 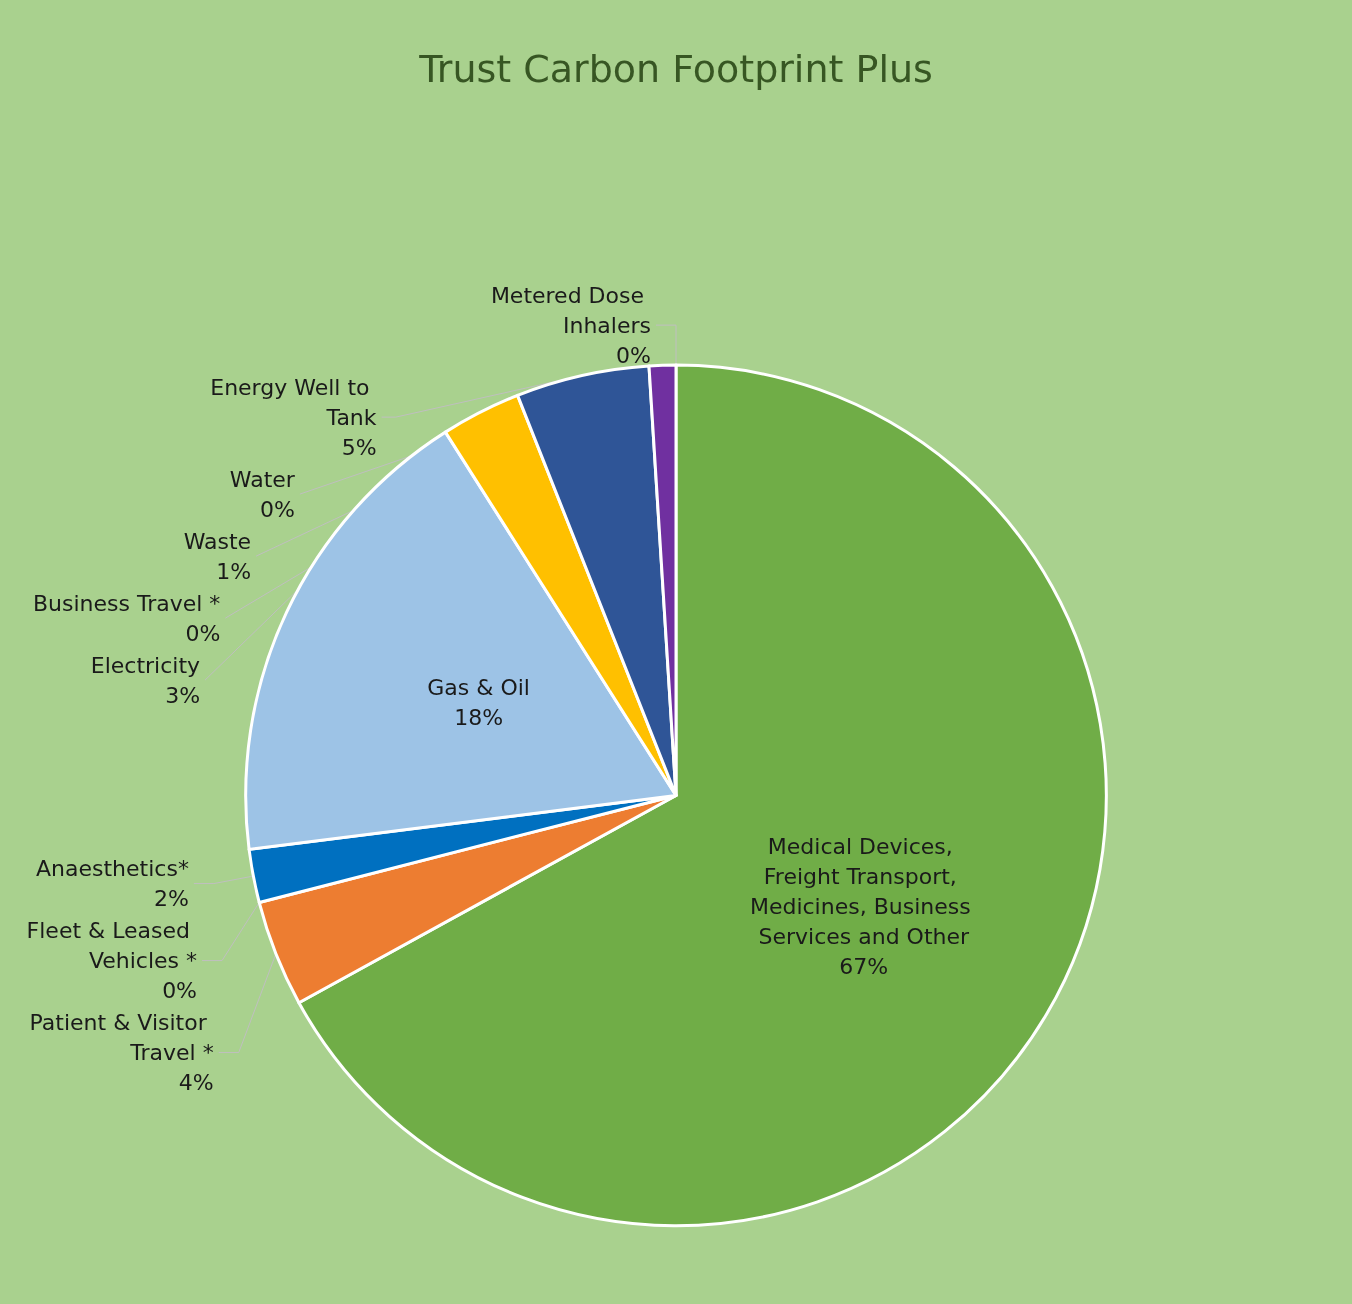 I want to click on data-label: 2%, so click(x=171, y=899).